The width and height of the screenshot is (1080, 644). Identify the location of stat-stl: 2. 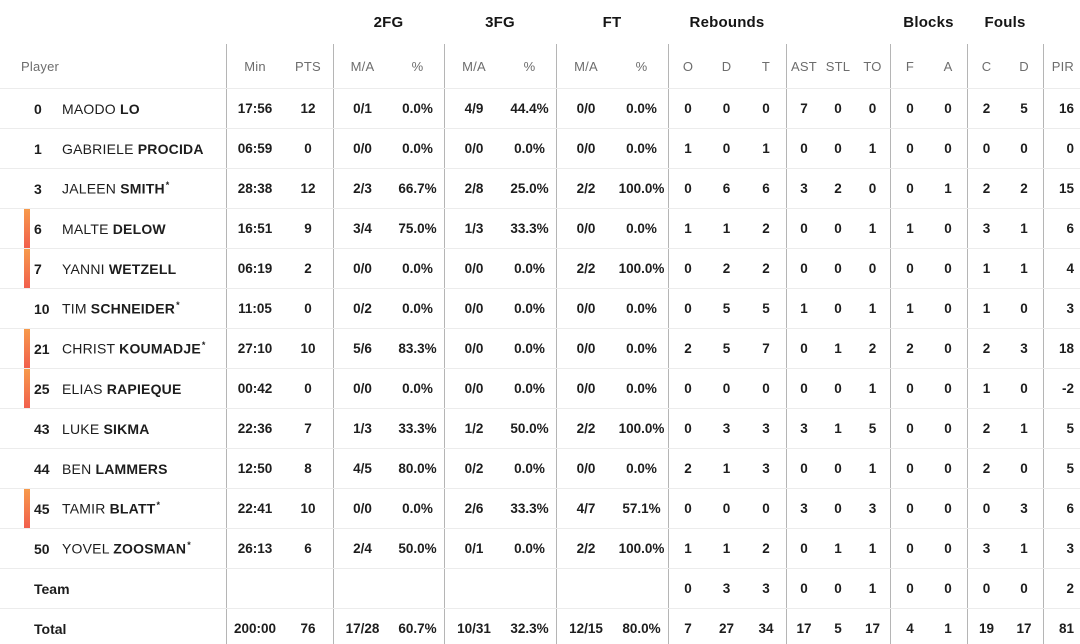
(838, 188).